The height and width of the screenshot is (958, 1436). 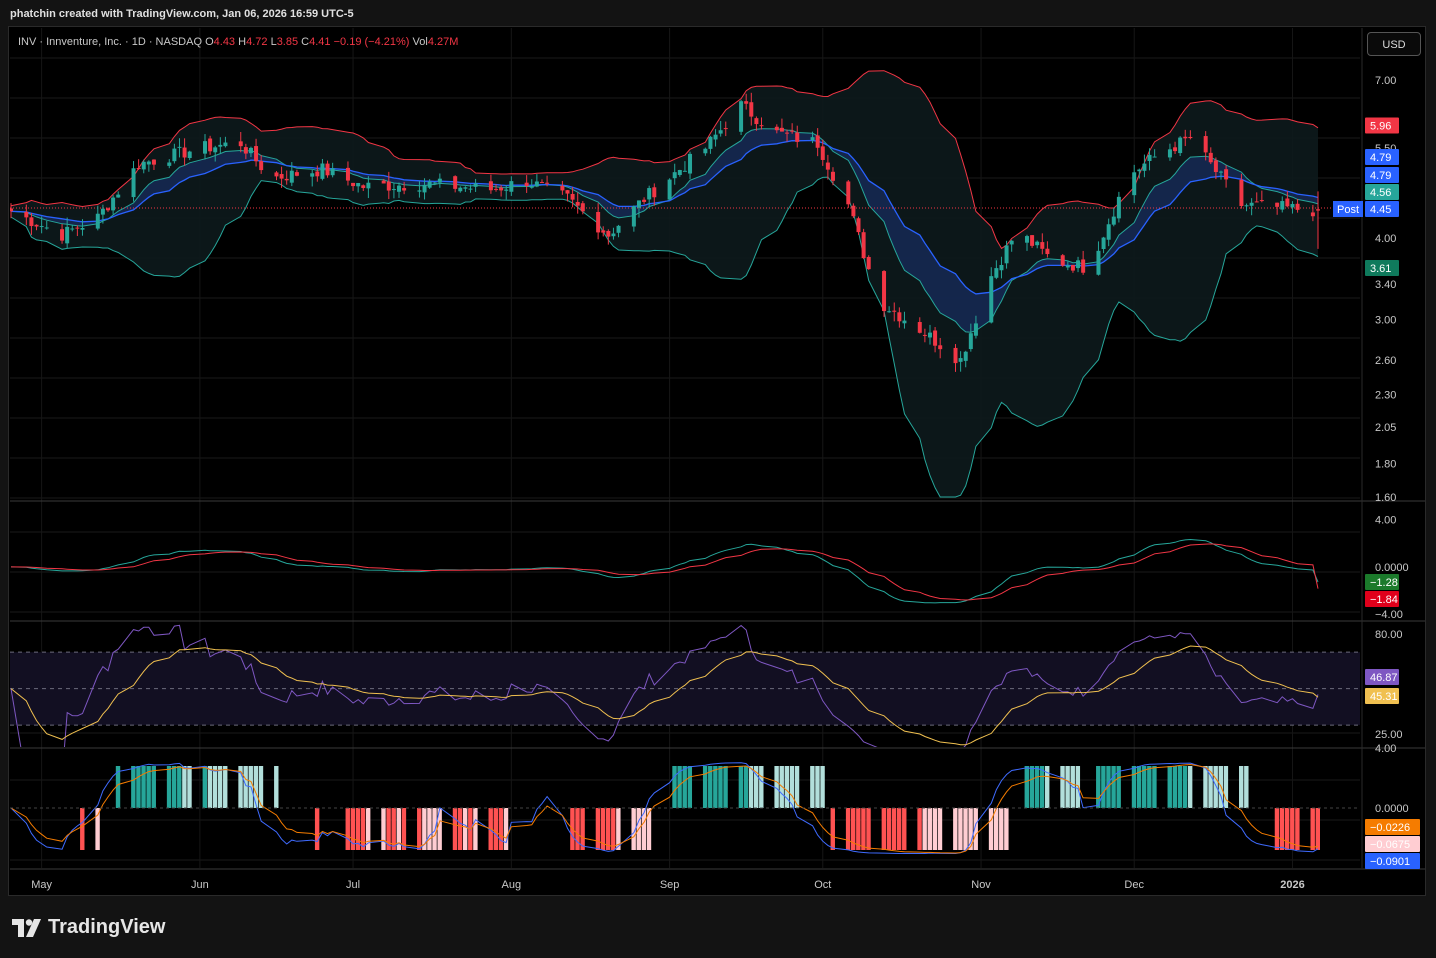 What do you see at coordinates (1382, 157) in the screenshot?
I see `ema1-badge` at bounding box center [1382, 157].